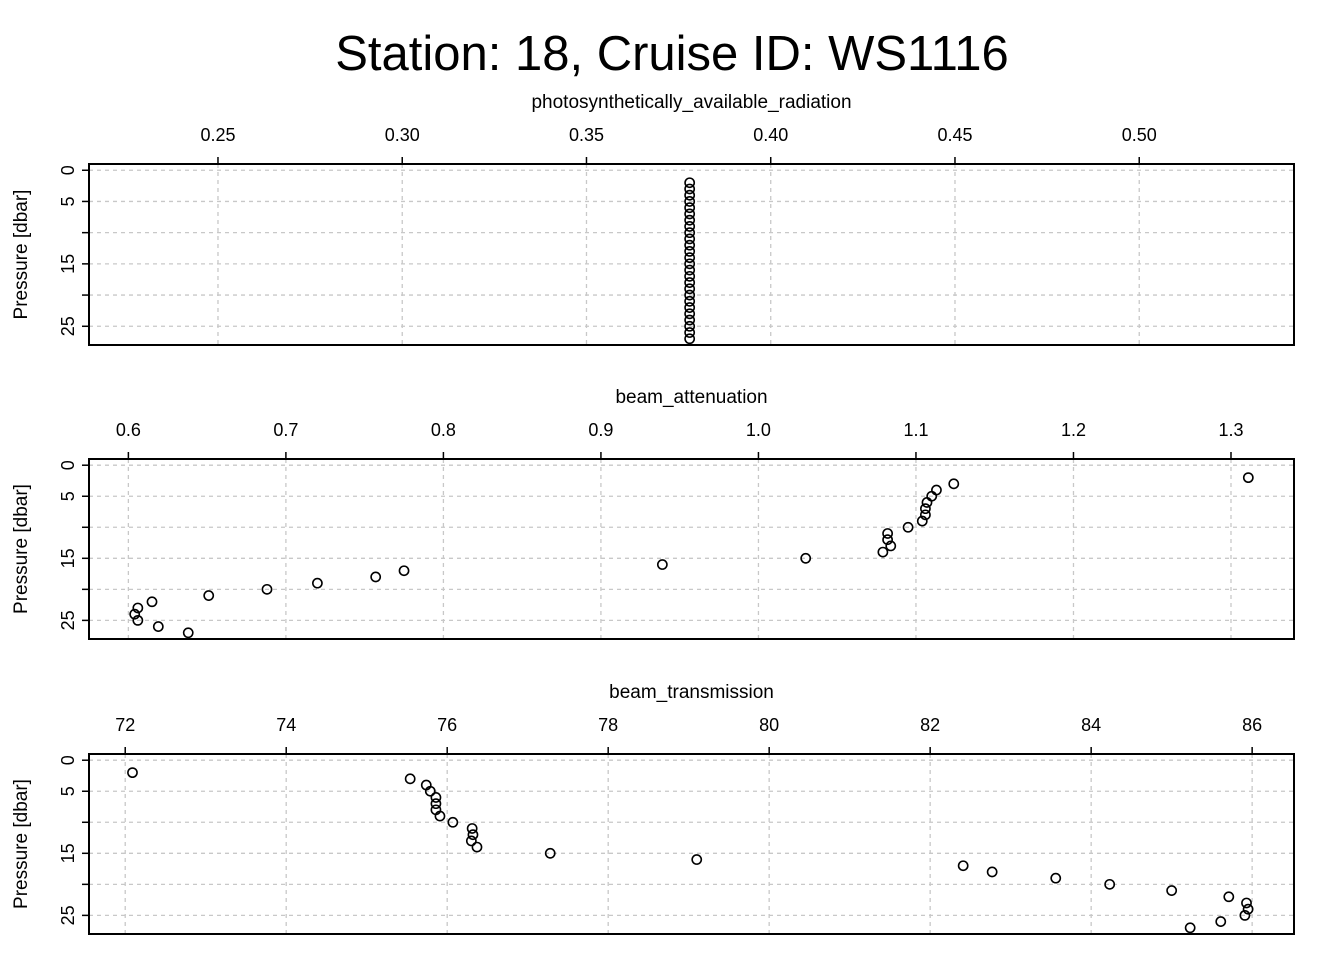 Image resolution: width=1344 pixels, height=960 pixels. Describe the element at coordinates (128, 430) in the screenshot. I see `x-tick-label: 0.6` at that location.